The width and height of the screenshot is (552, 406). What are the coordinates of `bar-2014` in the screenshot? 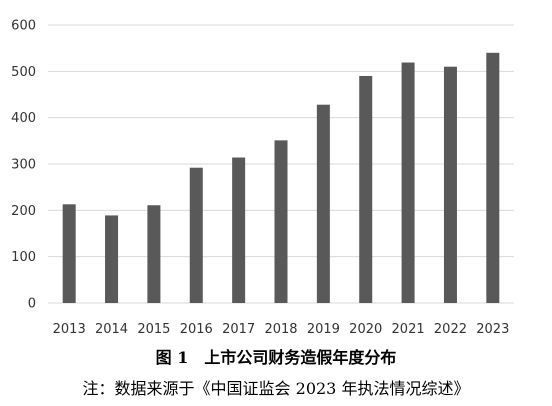 It's located at (112, 259).